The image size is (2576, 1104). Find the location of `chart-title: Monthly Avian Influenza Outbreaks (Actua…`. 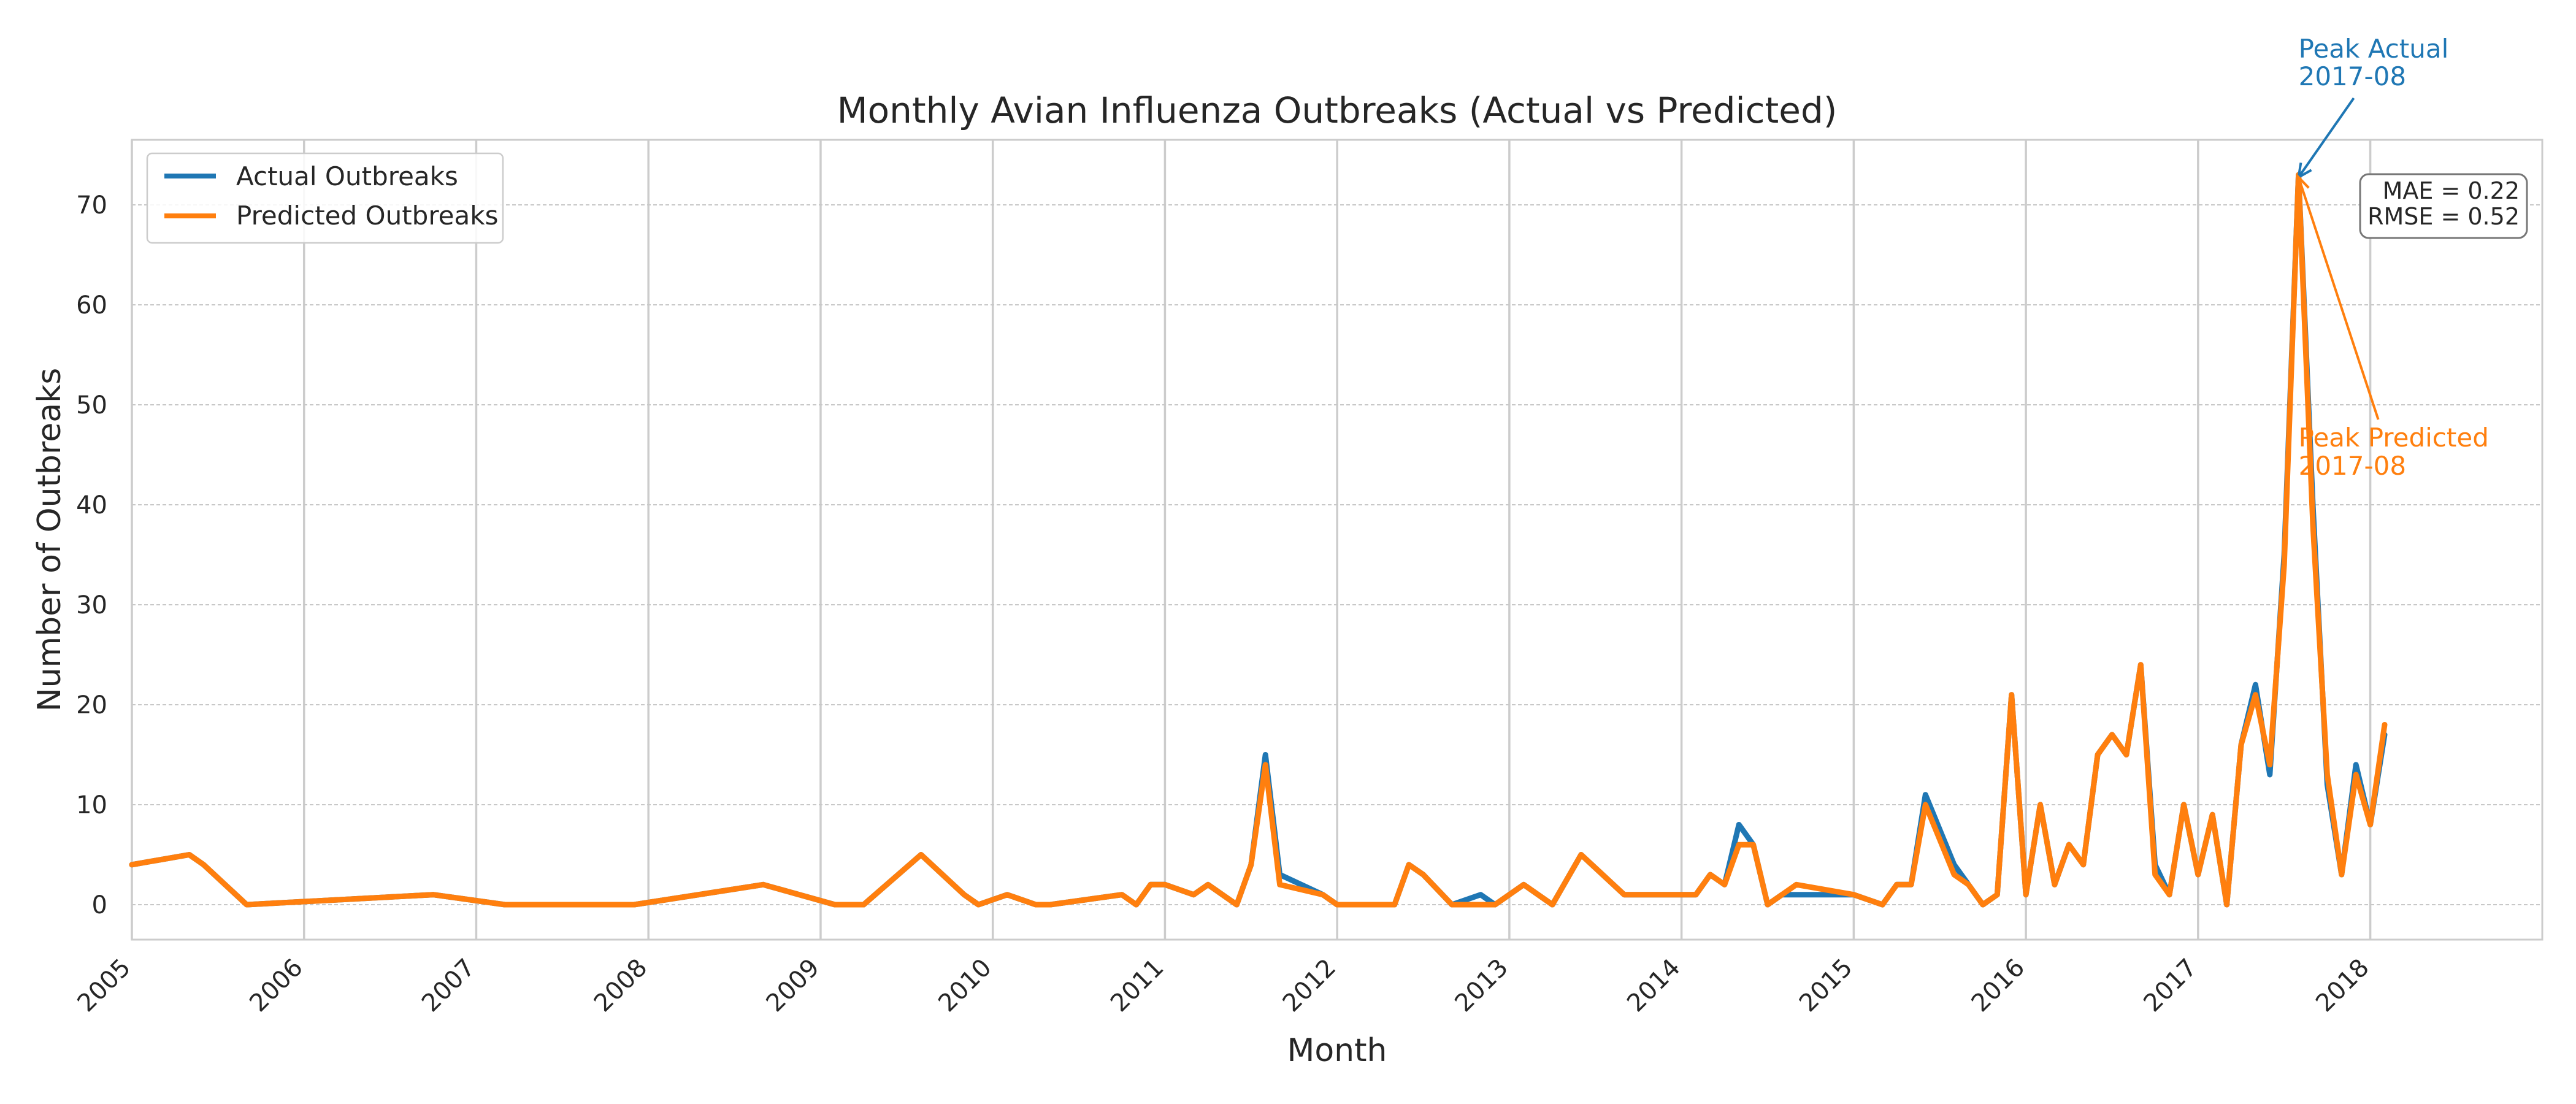

chart-title: Monthly Avian Influenza Outbreaks (Actua… is located at coordinates (1337, 110).